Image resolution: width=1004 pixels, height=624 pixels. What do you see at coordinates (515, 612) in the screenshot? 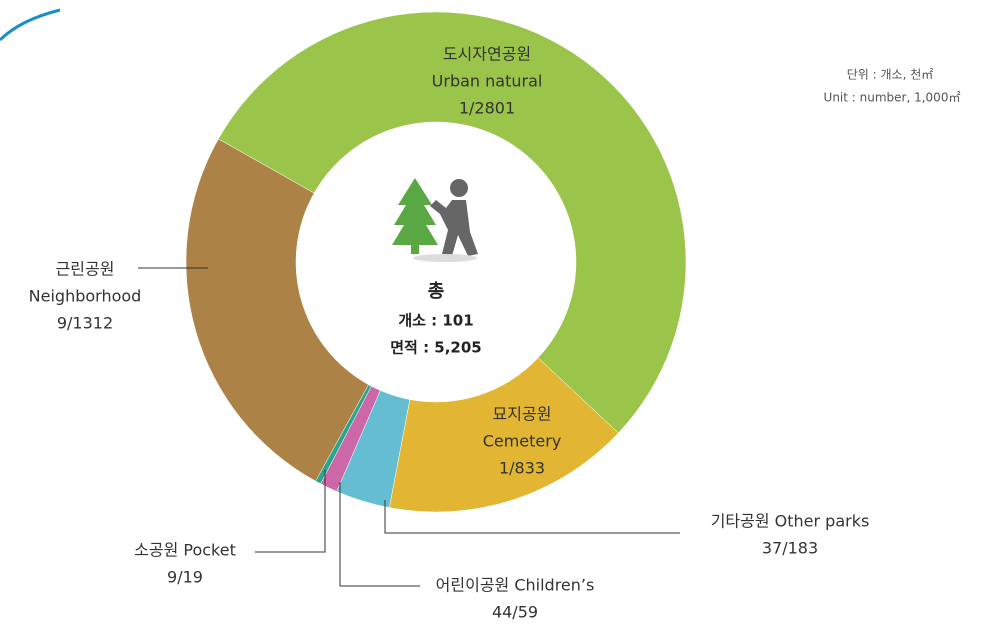
I see `value-label: 44/59` at bounding box center [515, 612].